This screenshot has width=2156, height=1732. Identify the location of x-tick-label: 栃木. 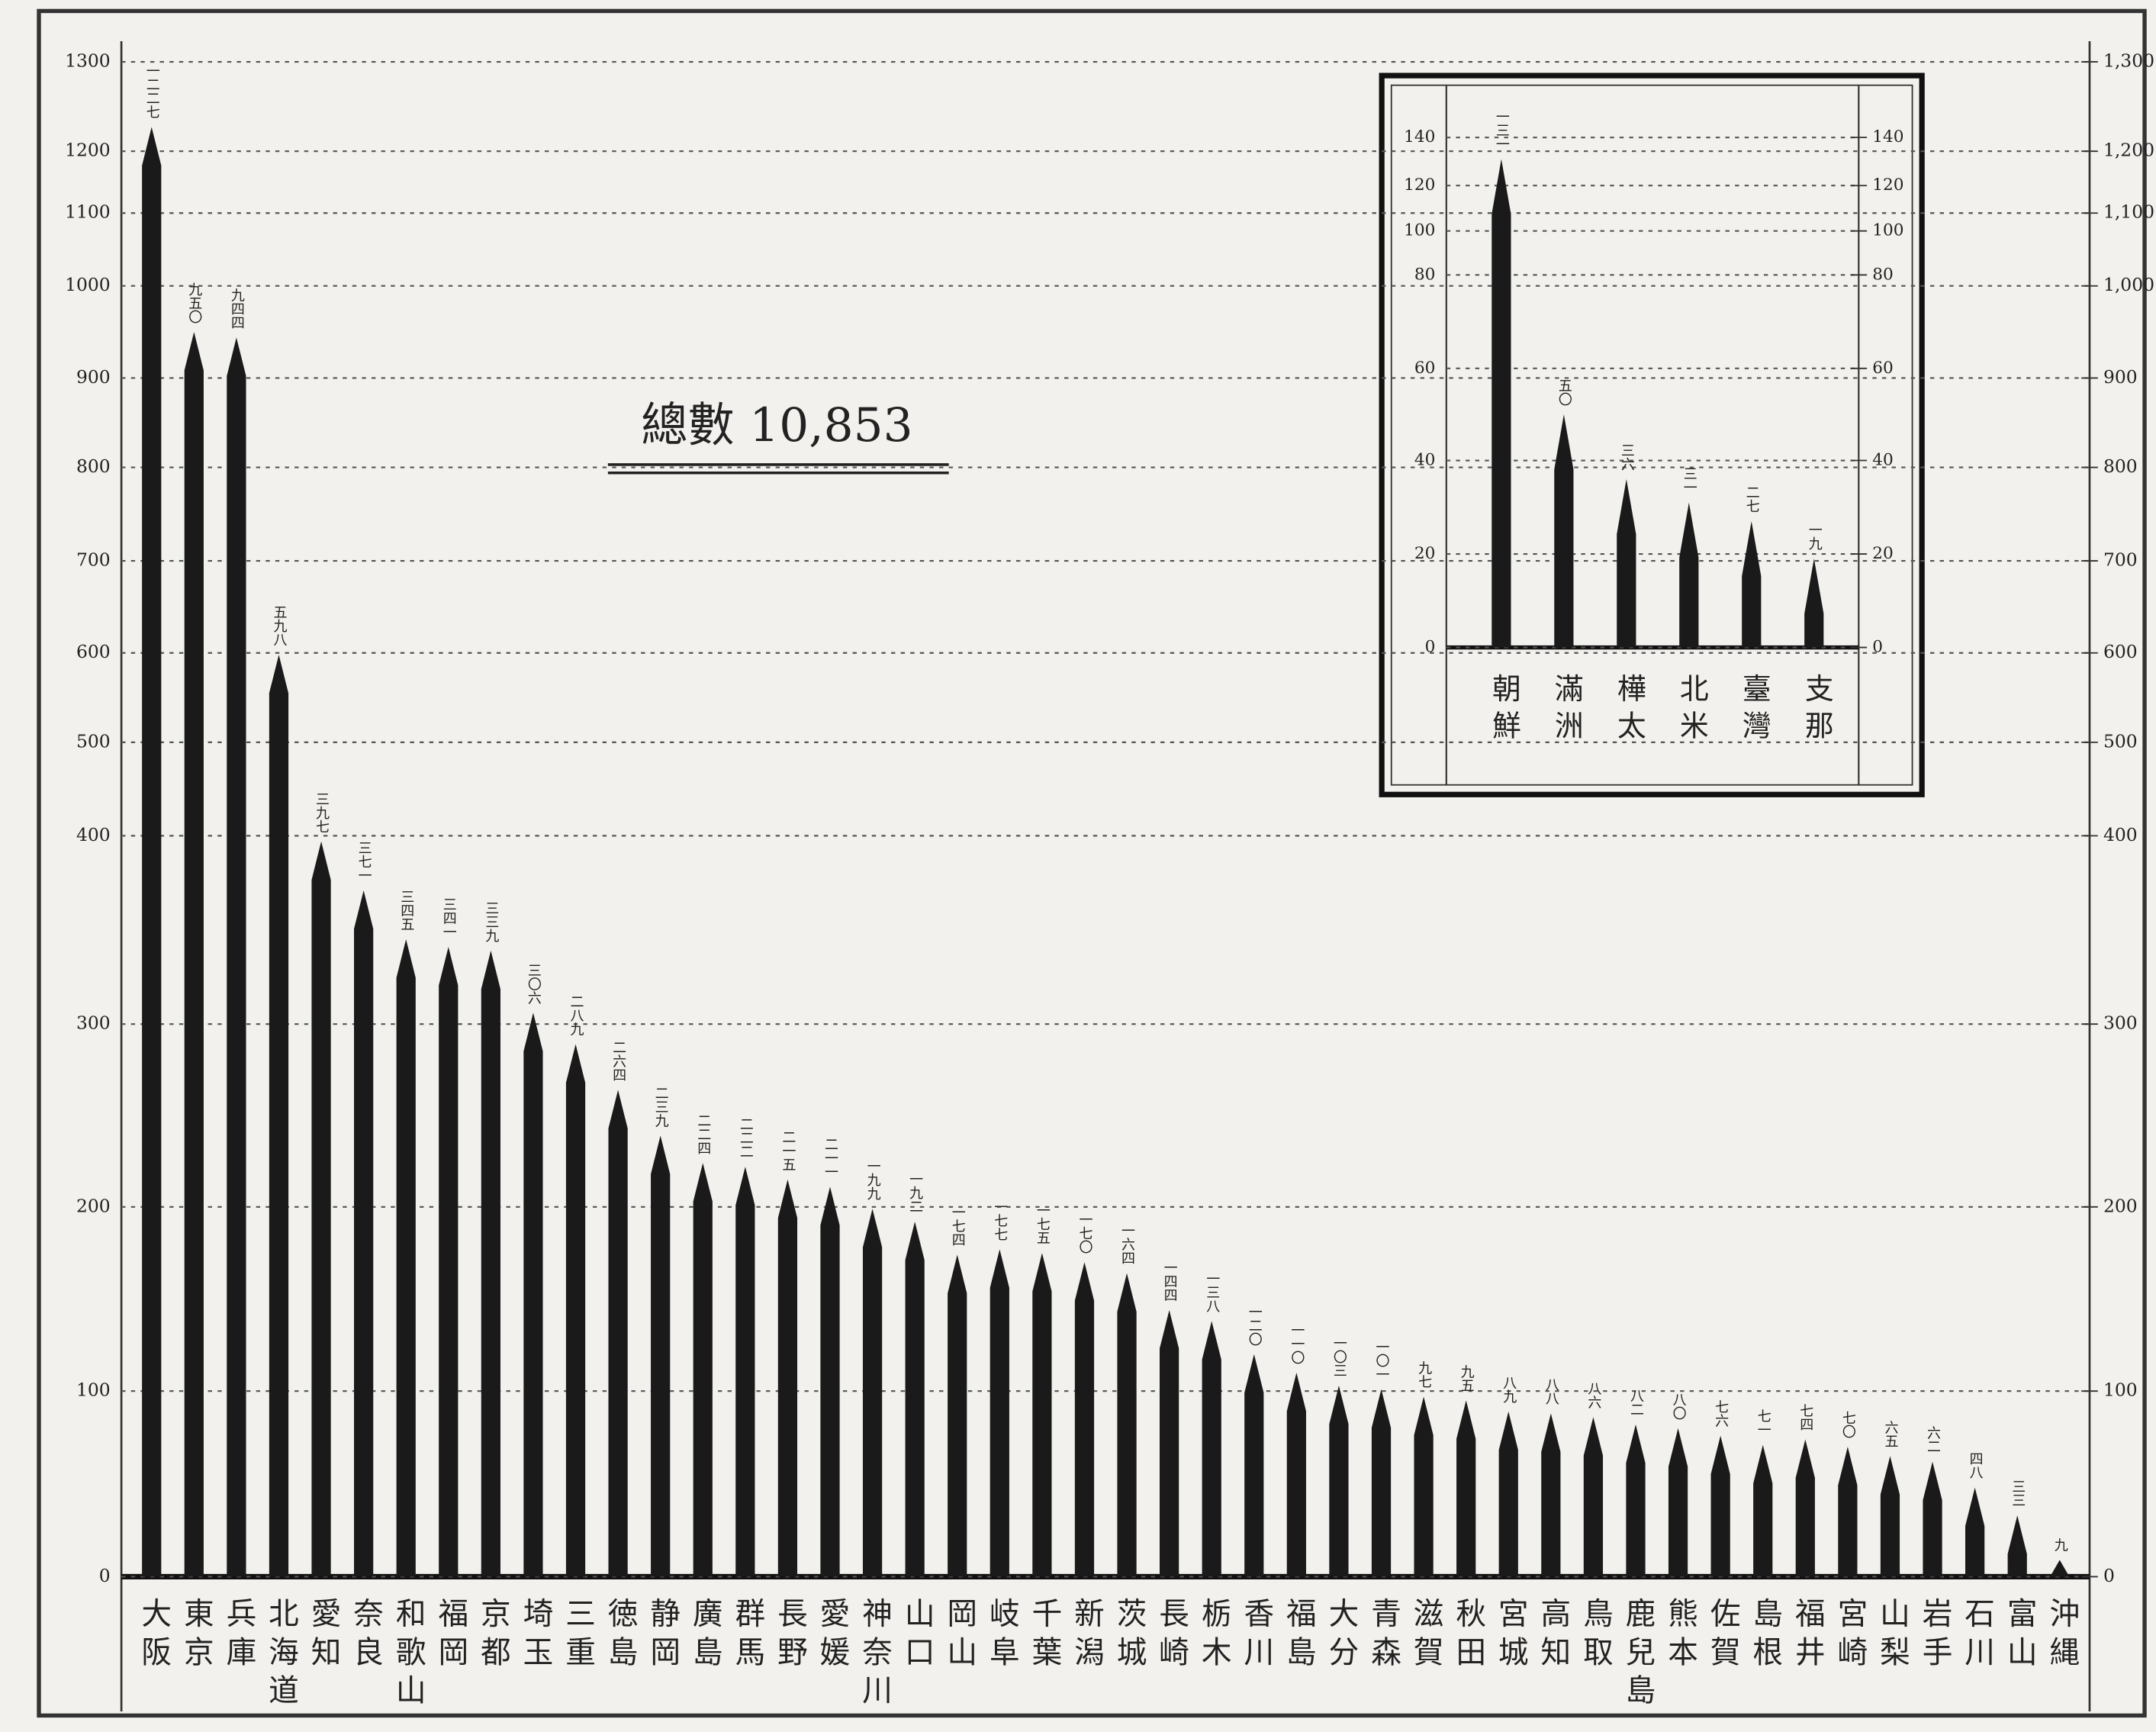
(1213, 1635).